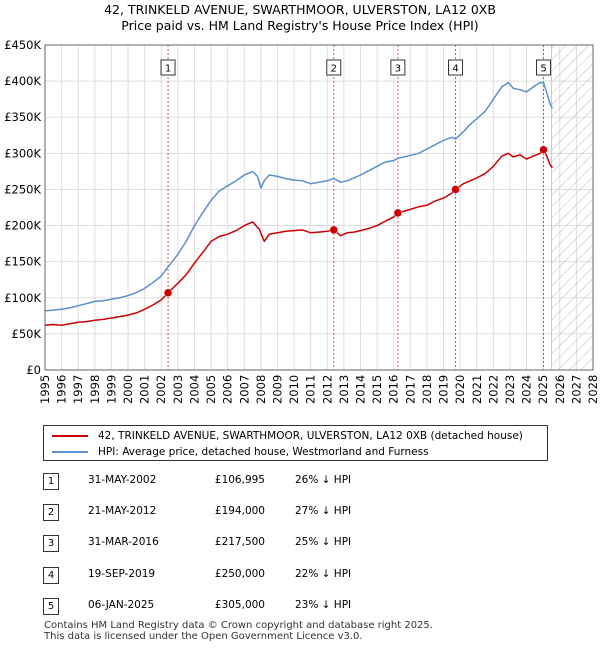  What do you see at coordinates (22, 298) in the screenshot?
I see `y-tick-label: £100K` at bounding box center [22, 298].